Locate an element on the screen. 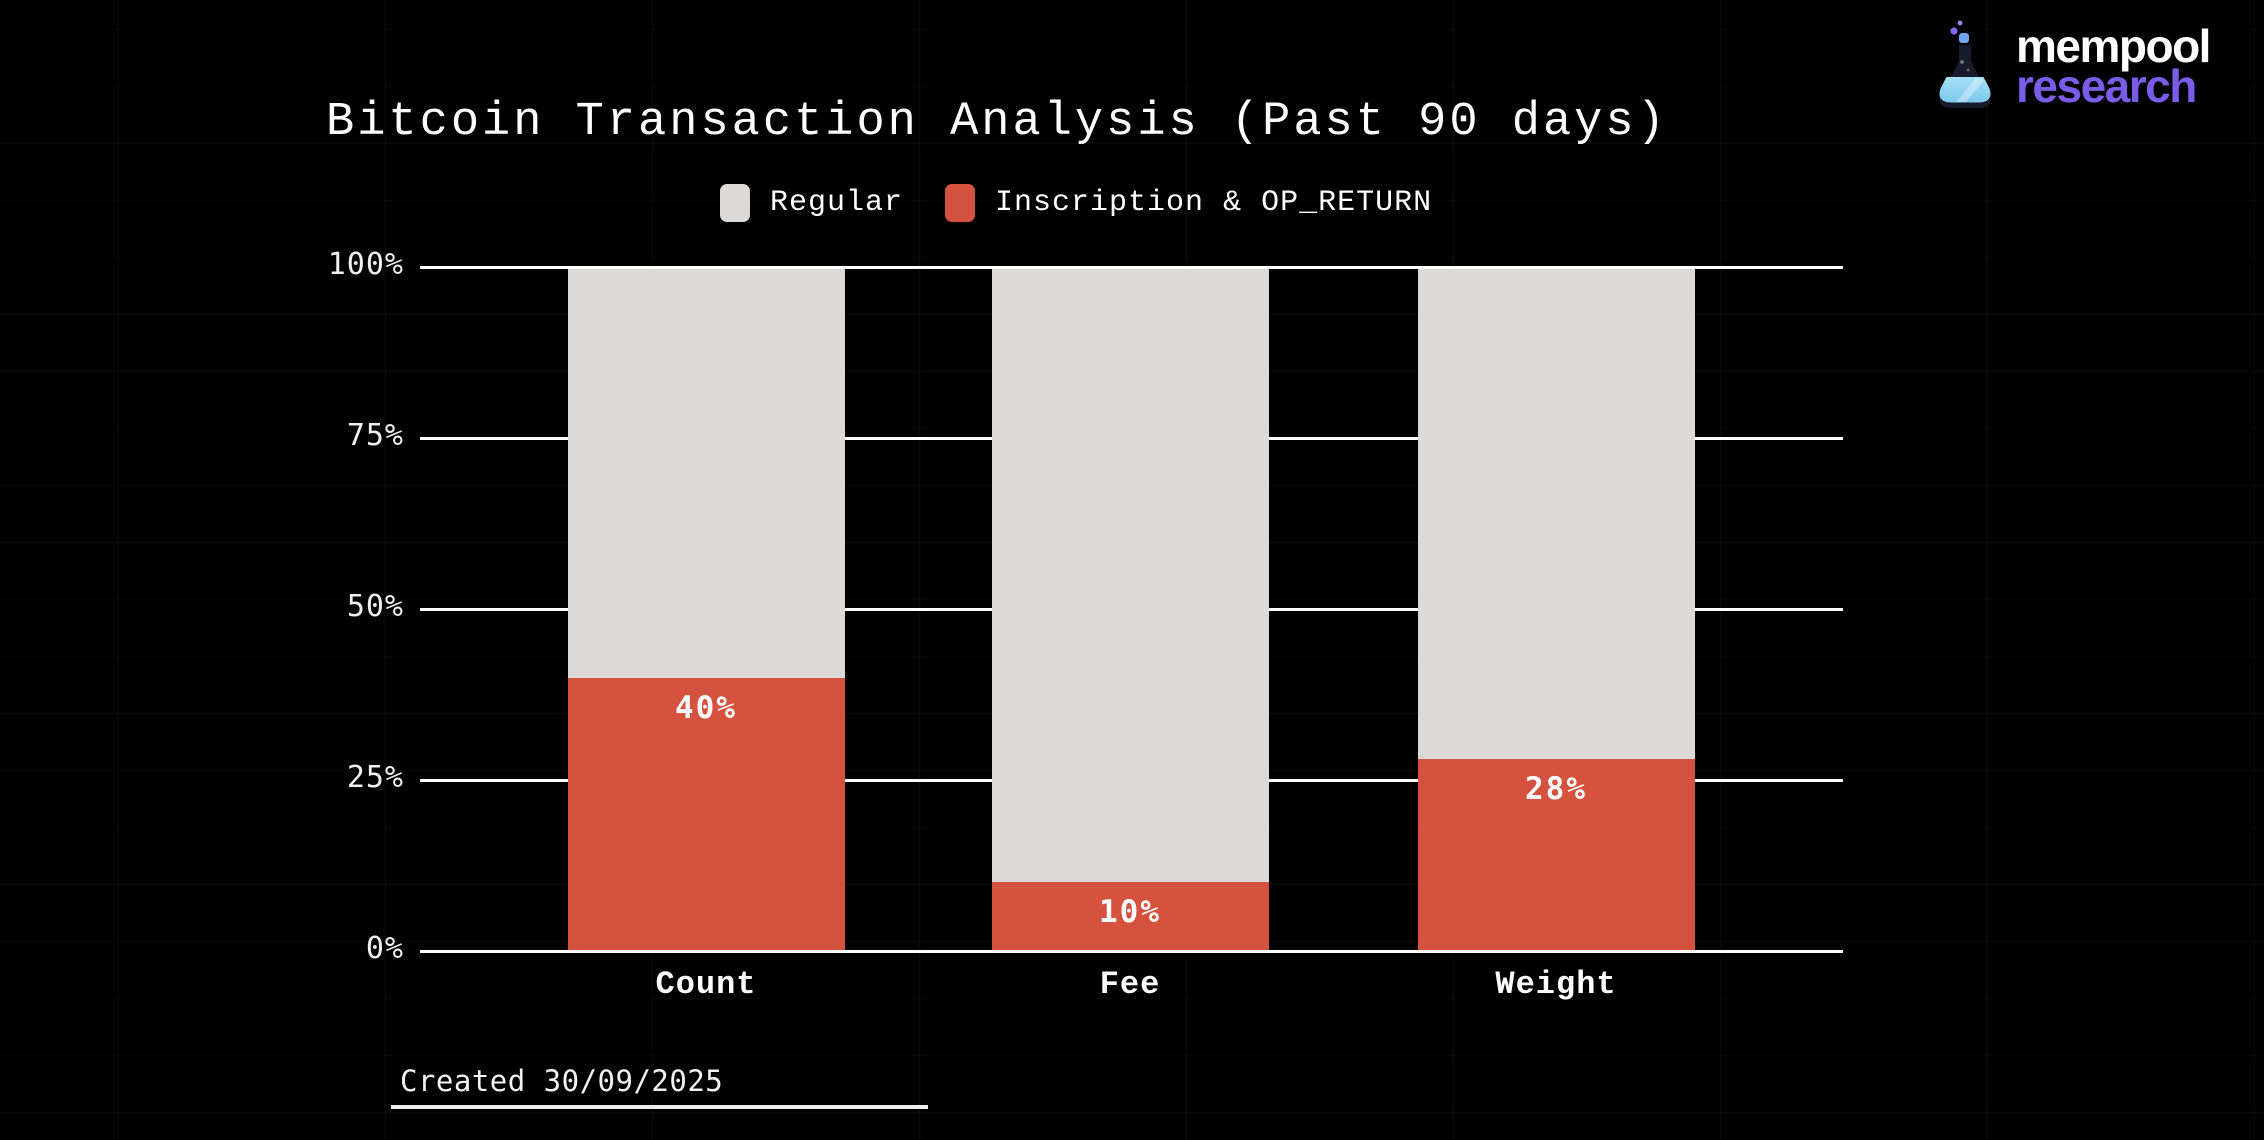 This screenshot has width=2264, height=1140. legend-label: Regular is located at coordinates (837, 203).